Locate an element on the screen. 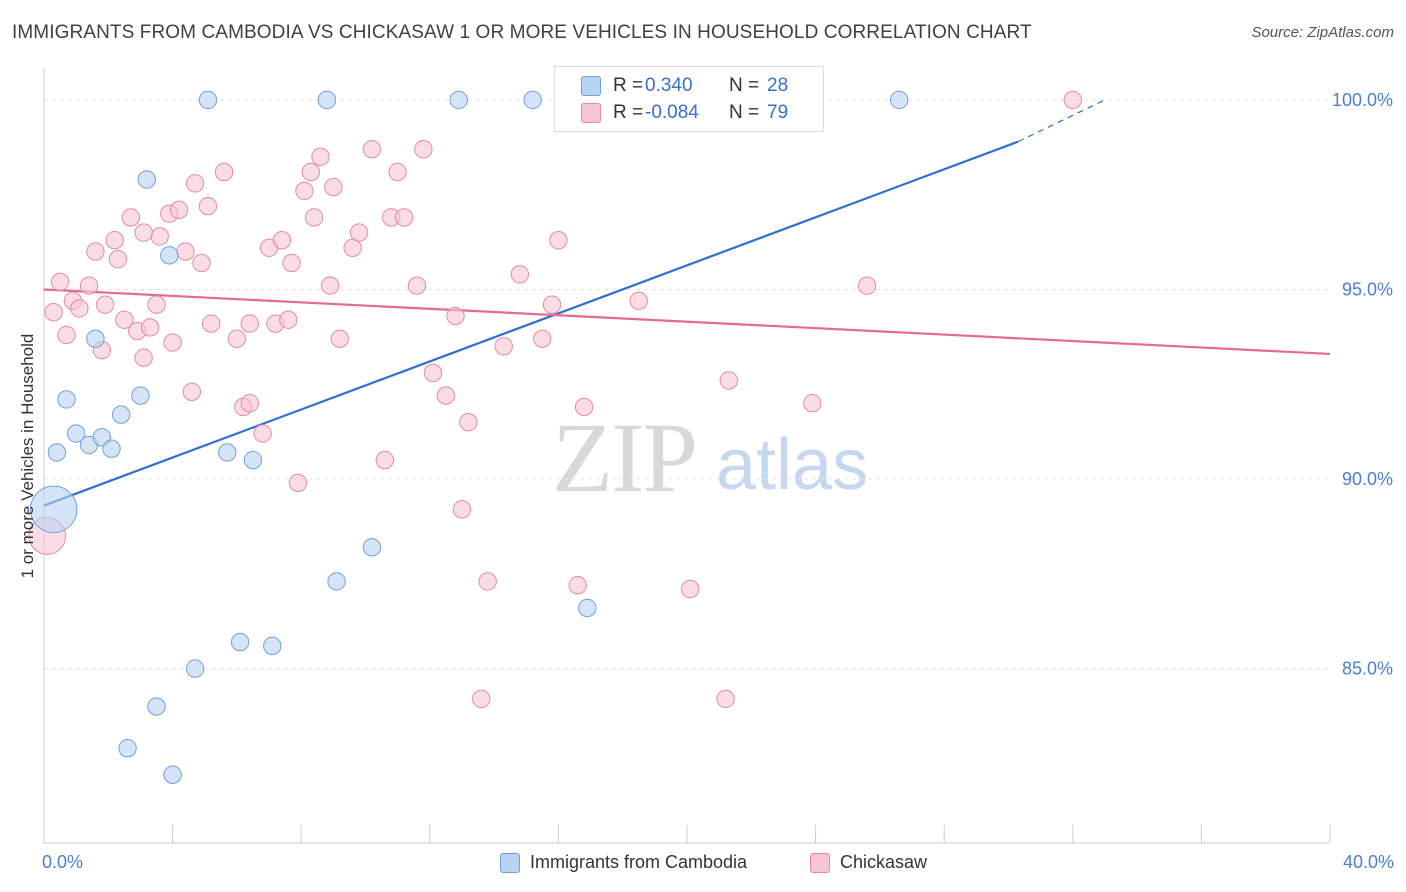  y-tick-label: 90.0% is located at coordinates (1367, 479).